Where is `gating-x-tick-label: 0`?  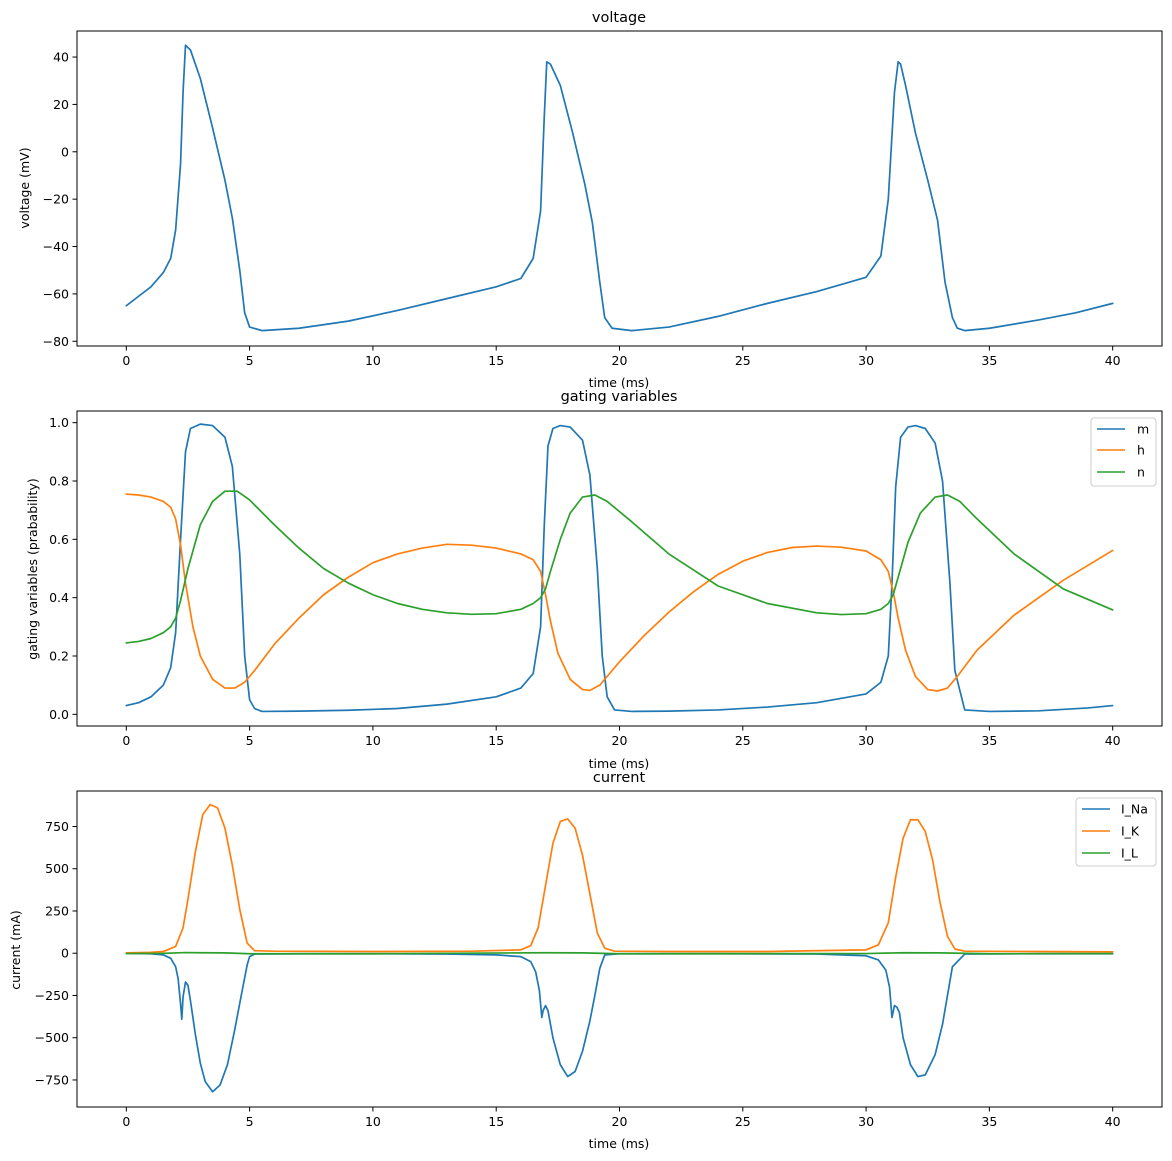
gating-x-tick-label: 0 is located at coordinates (126, 740).